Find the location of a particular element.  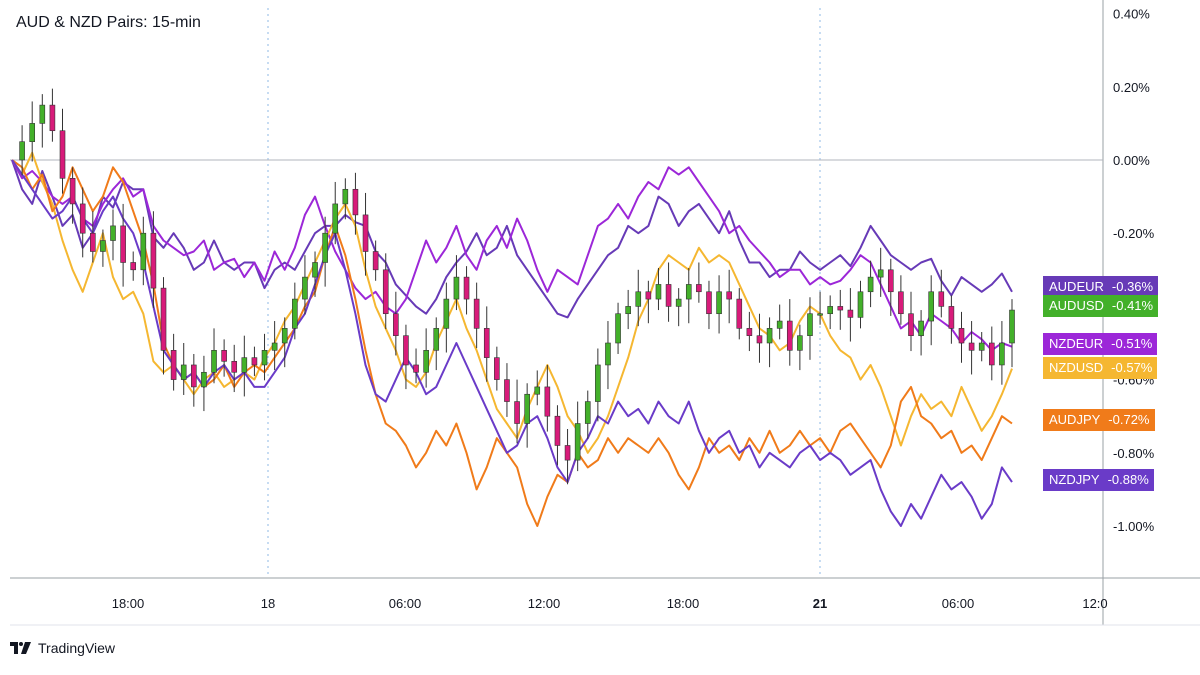

price-label-audusd: AUDUSD -0.41% is located at coordinates (1101, 306).